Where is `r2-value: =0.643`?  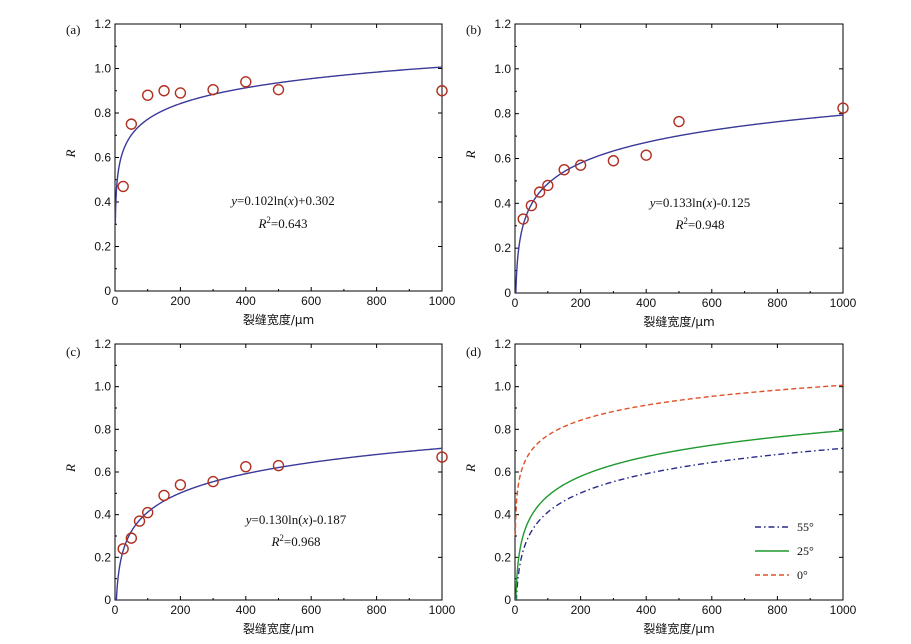
r2-value: =0.643 is located at coordinates (289, 223).